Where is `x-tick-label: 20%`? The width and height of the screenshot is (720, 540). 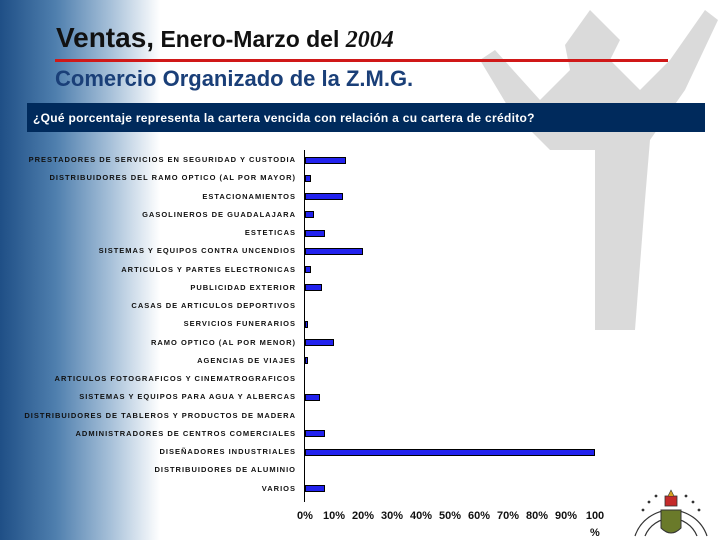
x-tick-label: 20% is located at coordinates (363, 516).